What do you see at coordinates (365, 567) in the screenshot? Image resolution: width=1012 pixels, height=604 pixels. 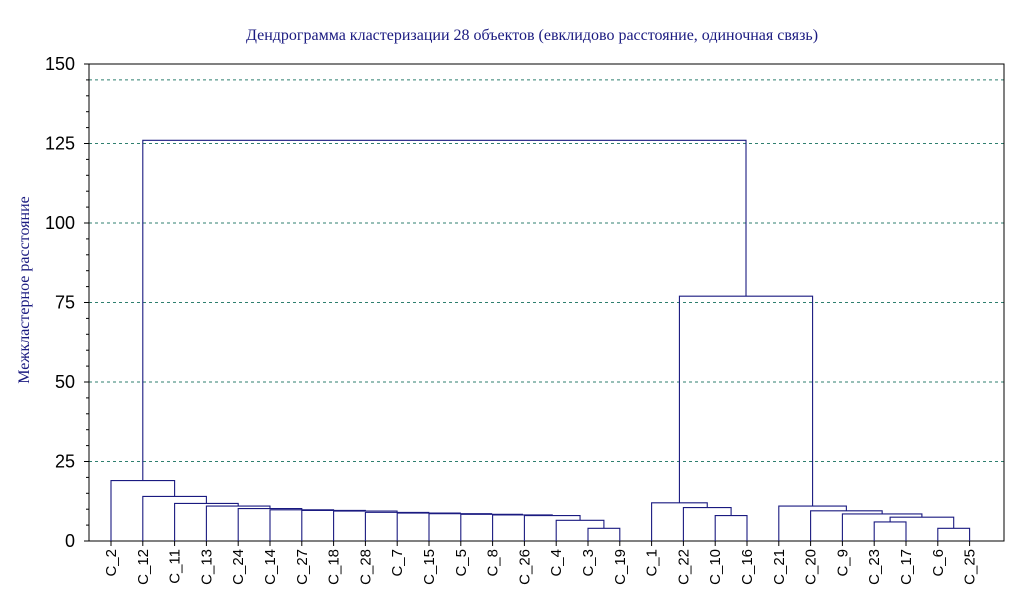 I see `leaf-label: C_28` at bounding box center [365, 567].